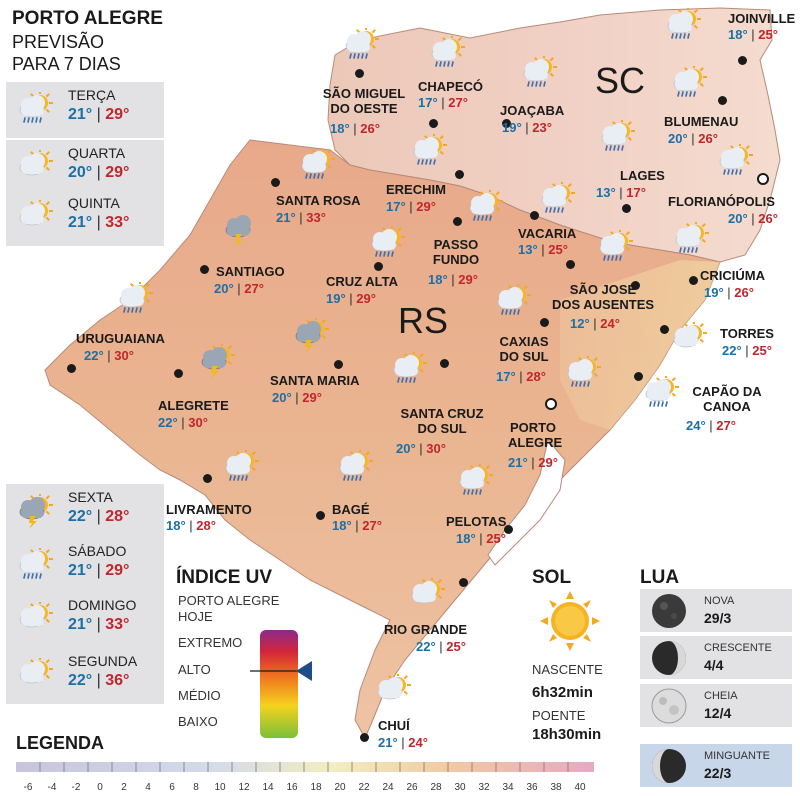 Image resolution: width=800 pixels, height=796 pixels. I want to click on day-name: SEXTA, so click(90, 497).